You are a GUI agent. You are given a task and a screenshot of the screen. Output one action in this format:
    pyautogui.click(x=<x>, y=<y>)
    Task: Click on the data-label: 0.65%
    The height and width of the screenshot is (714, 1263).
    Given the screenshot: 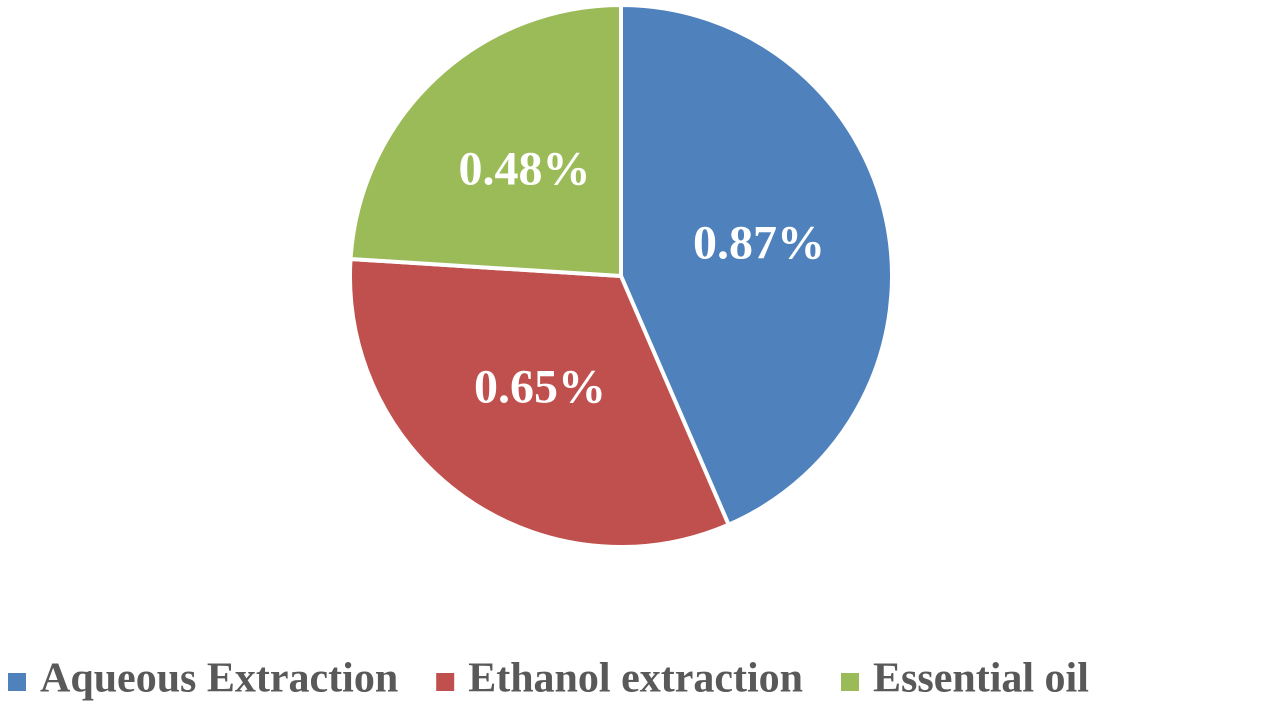 What is the action you would take?
    pyautogui.click(x=540, y=386)
    